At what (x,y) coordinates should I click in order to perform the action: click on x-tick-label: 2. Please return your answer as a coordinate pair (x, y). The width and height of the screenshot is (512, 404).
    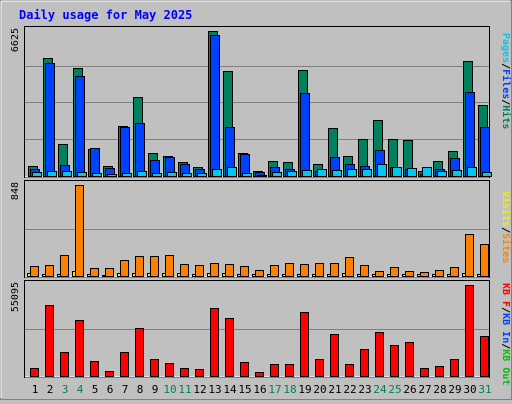
    Looking at the image, I should click on (50, 389).